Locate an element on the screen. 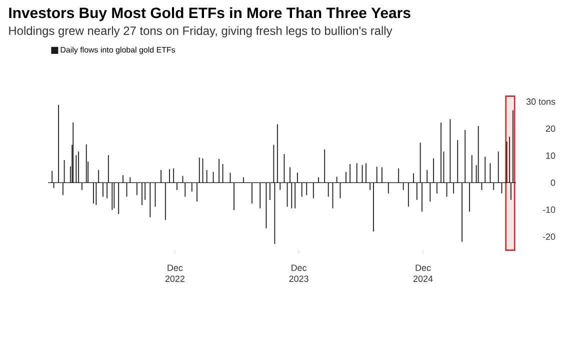  y-tick-label: -20 is located at coordinates (549, 237).